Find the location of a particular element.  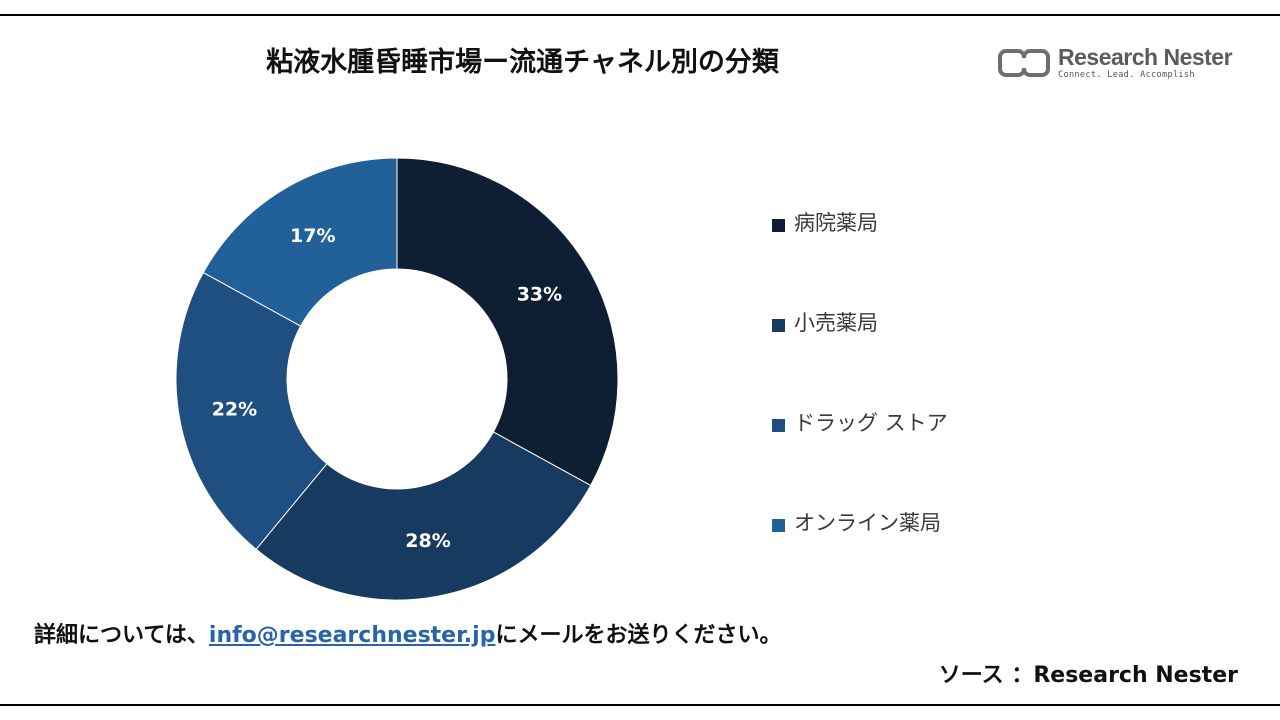

slice-value-label: 33% is located at coordinates (539, 294).